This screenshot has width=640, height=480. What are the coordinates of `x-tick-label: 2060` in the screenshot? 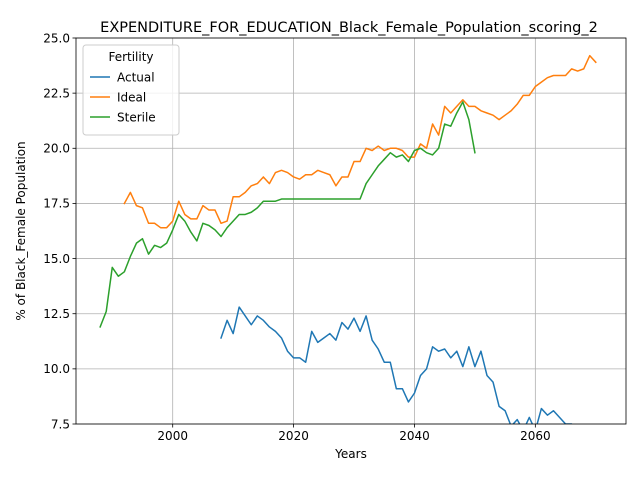 It's located at (535, 436).